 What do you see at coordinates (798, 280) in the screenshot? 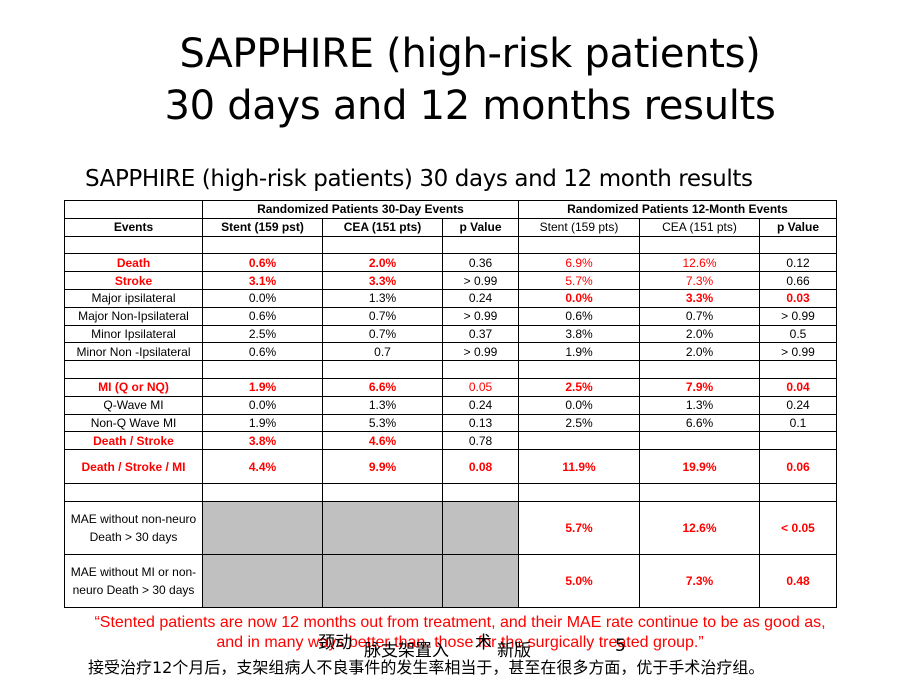
I see `cell: 0.66` at bounding box center [798, 280].